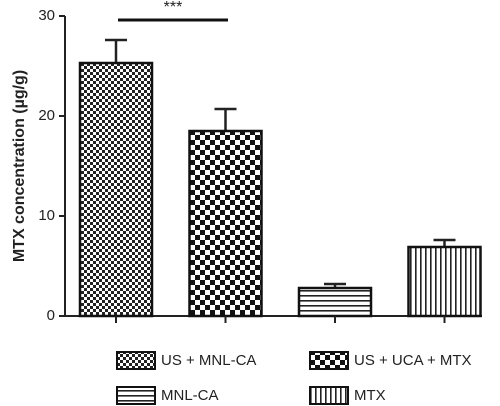  What do you see at coordinates (208, 360) in the screenshot?
I see `legend-label: US + MNL-CA` at bounding box center [208, 360].